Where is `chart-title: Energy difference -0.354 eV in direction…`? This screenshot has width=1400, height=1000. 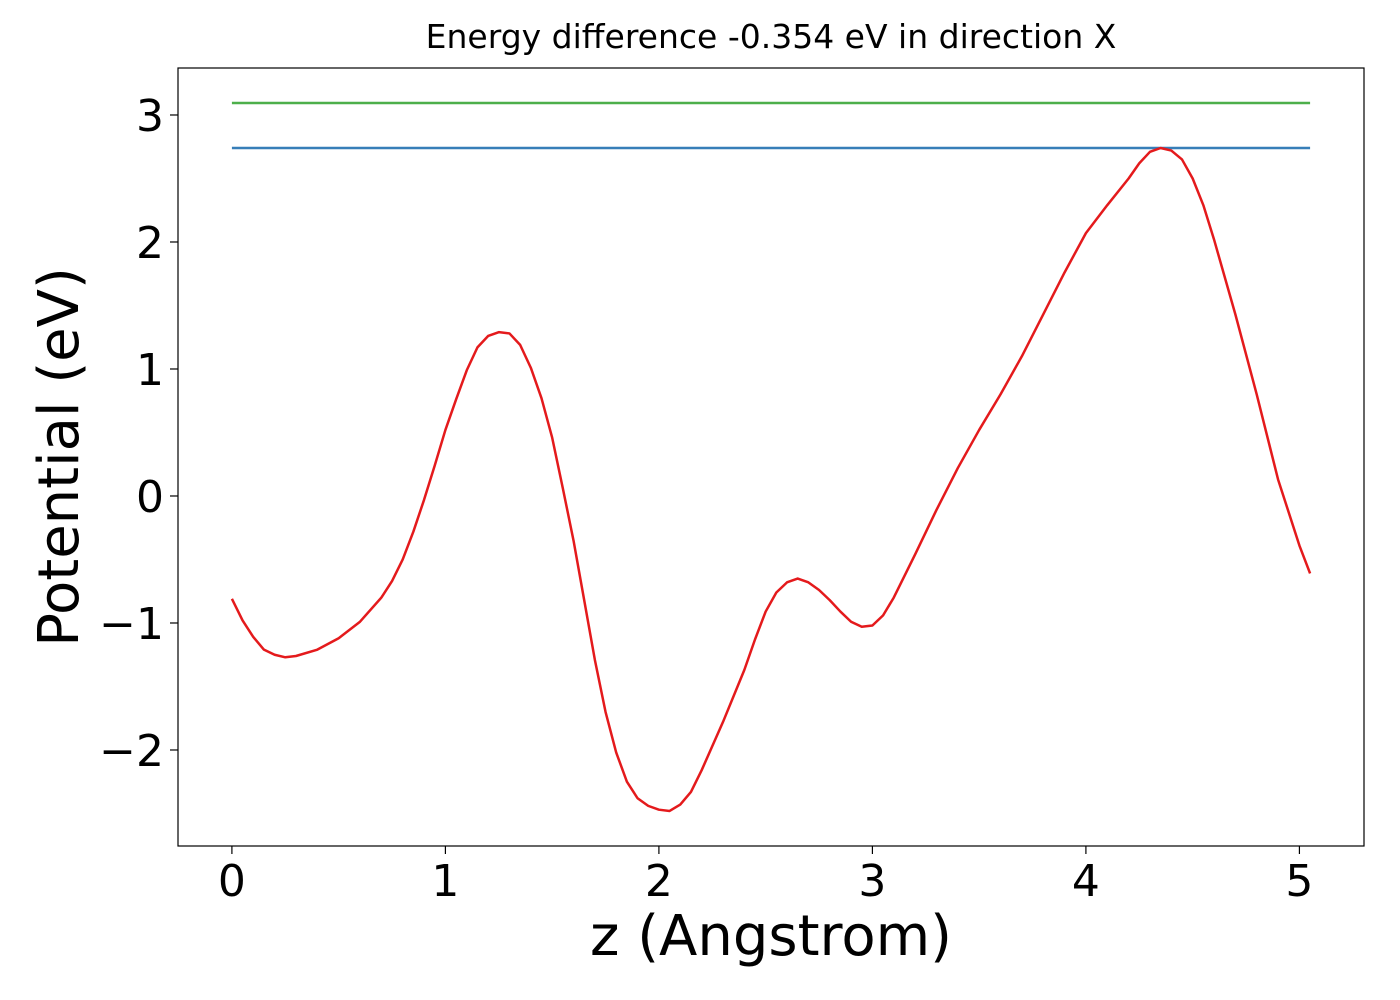
chart-title: Energy difference -0.354 eV in direction… is located at coordinates (771, 36).